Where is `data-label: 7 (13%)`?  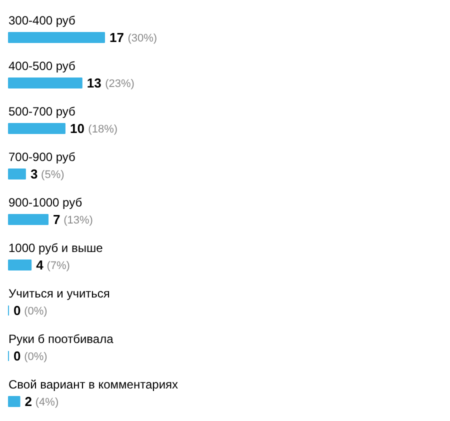
data-label: 7 (13%) is located at coordinates (73, 219).